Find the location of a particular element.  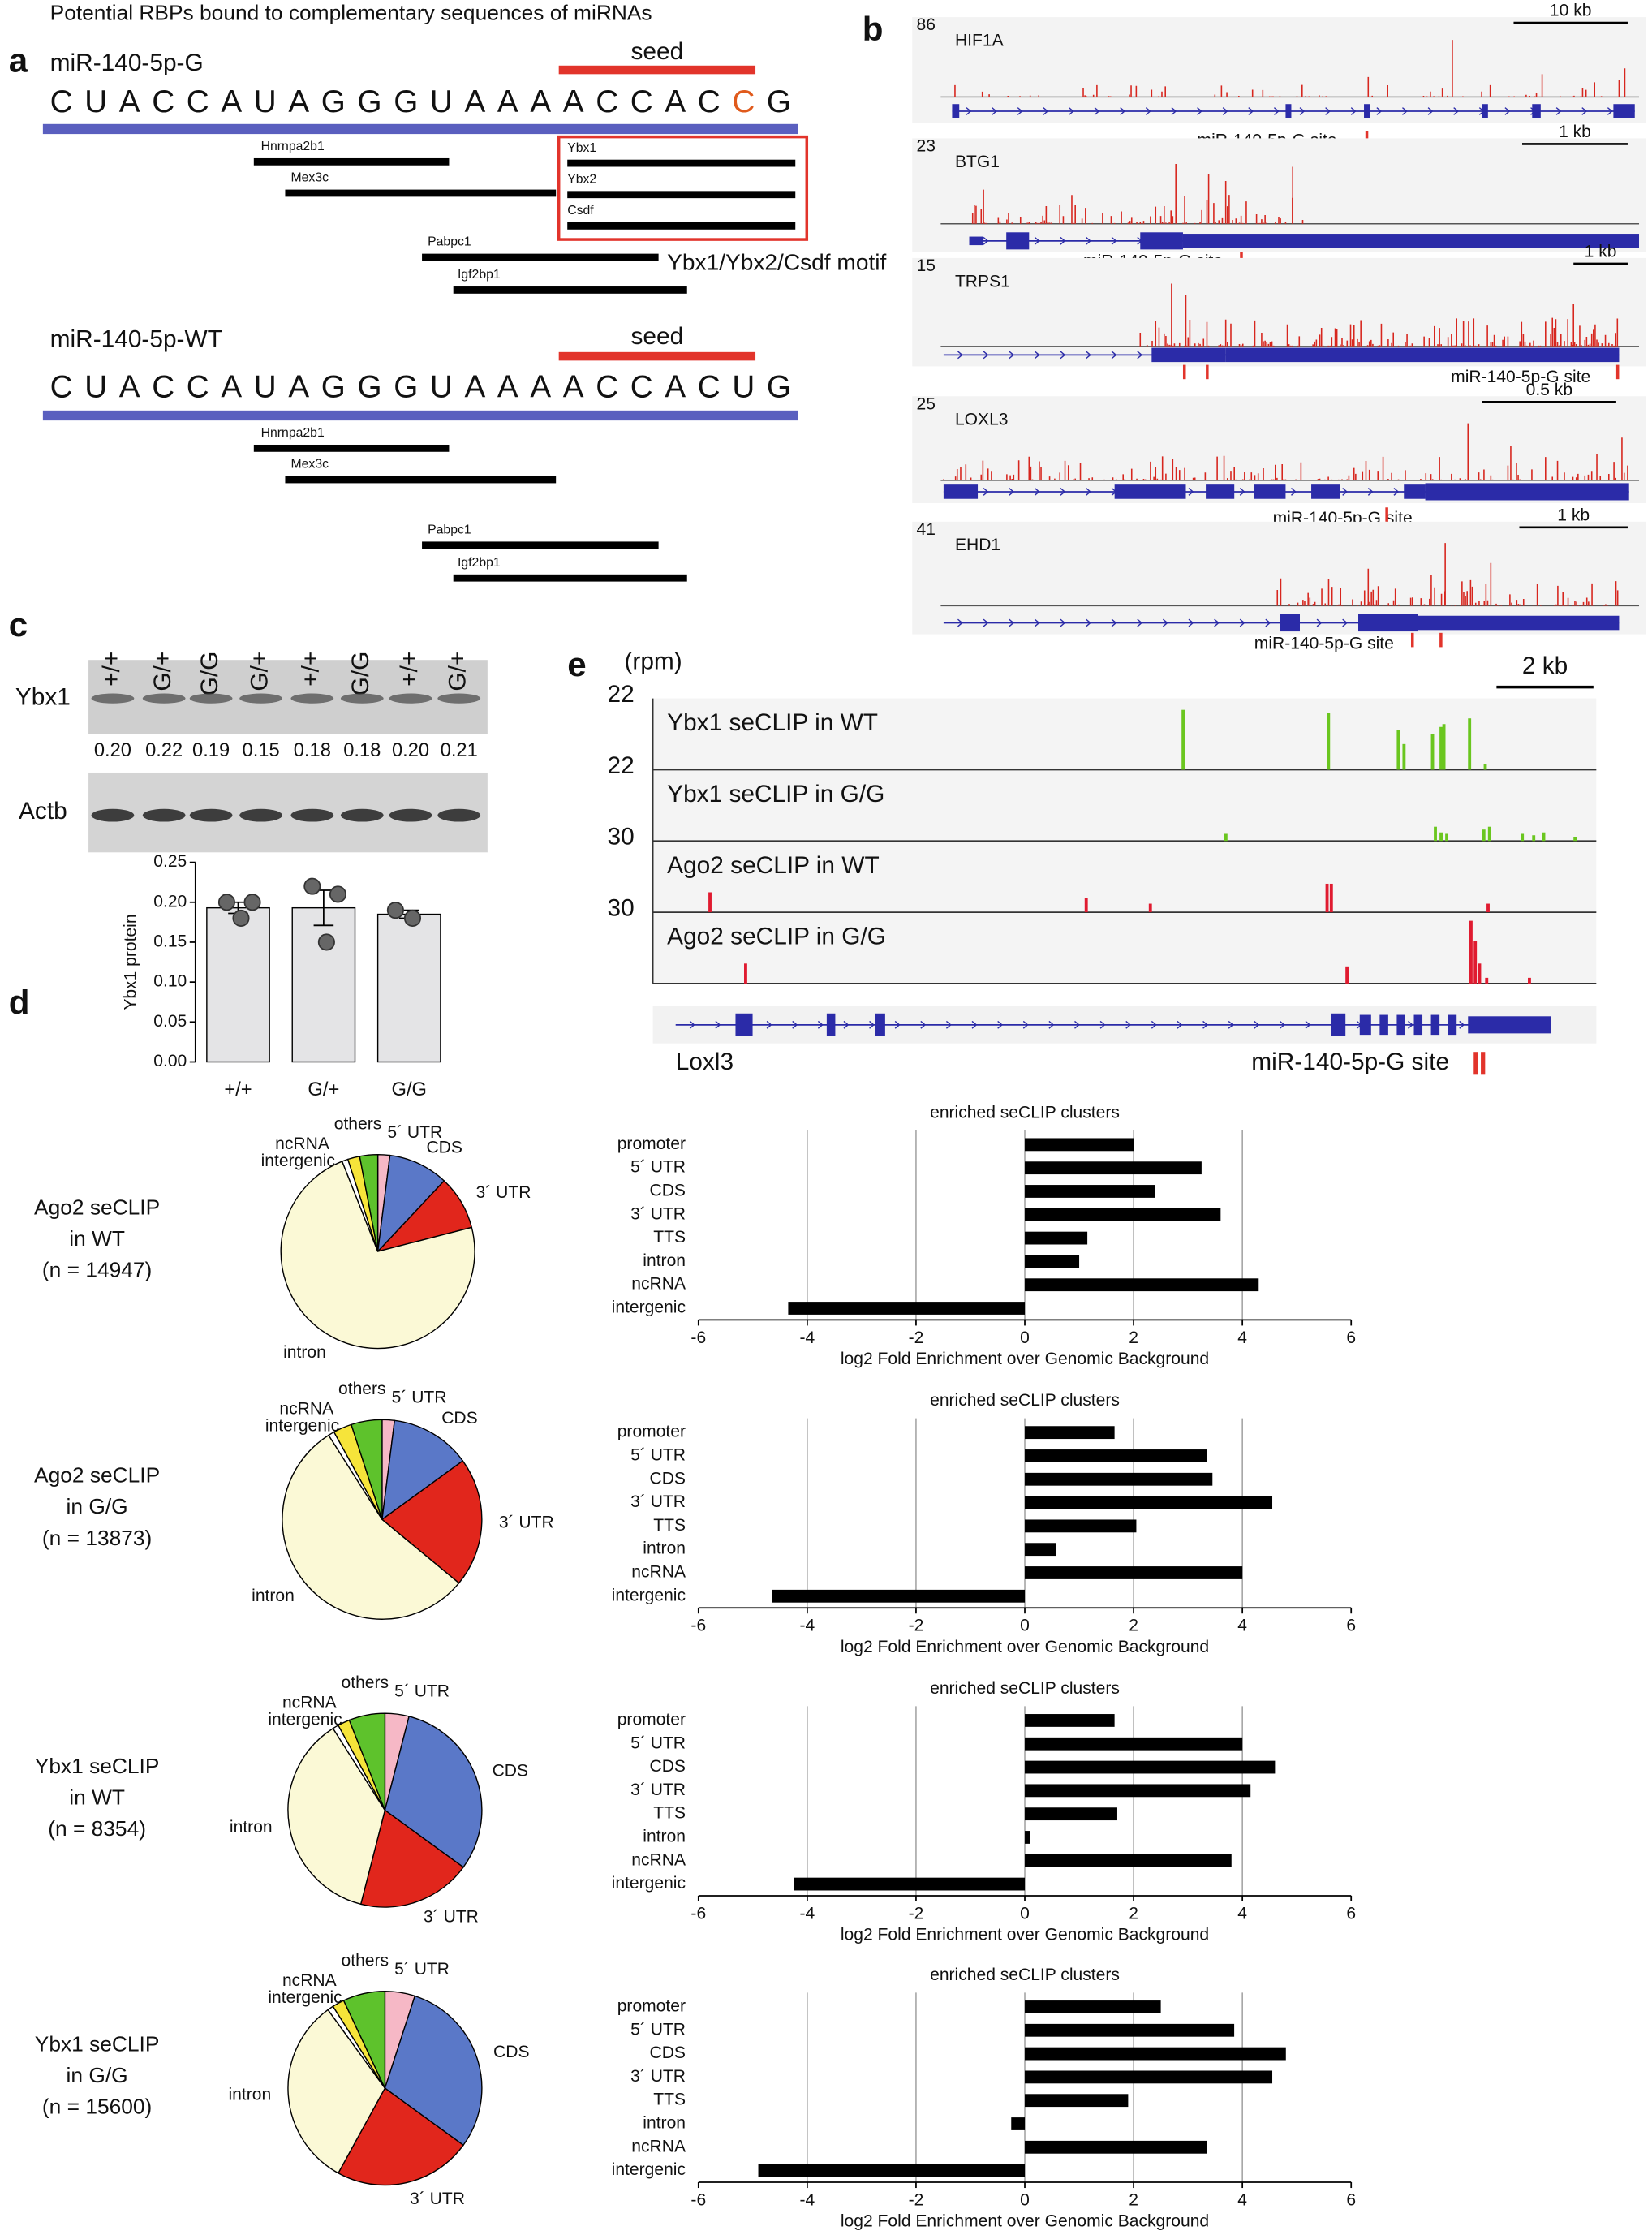

gene-name: HIF1A is located at coordinates (979, 40).